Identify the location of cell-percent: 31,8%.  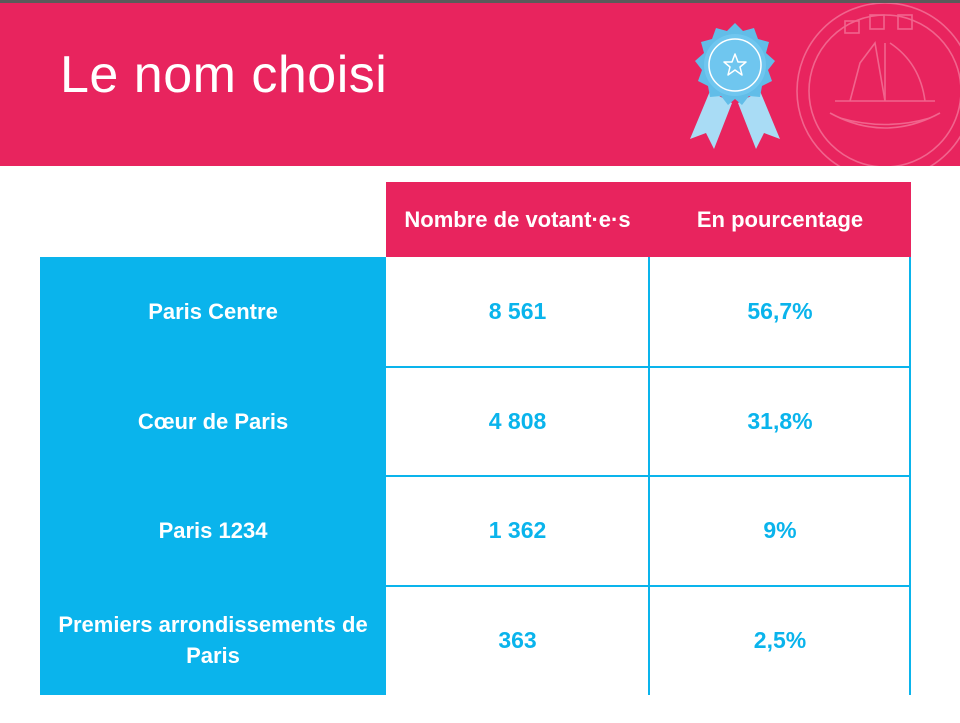
(780, 421).